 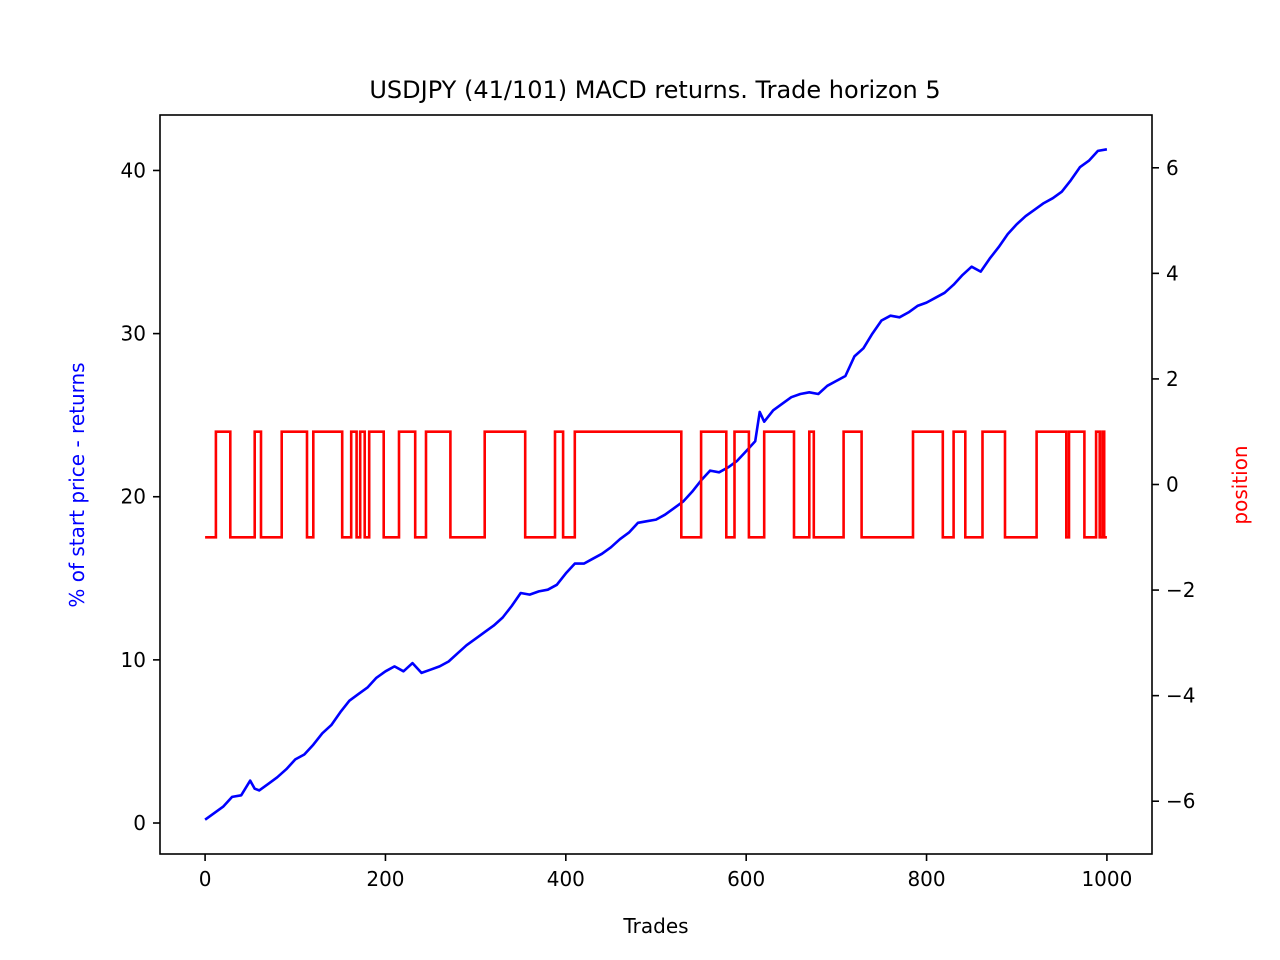 I want to click on y-axis-title: % of start price - returns, so click(x=77, y=484).